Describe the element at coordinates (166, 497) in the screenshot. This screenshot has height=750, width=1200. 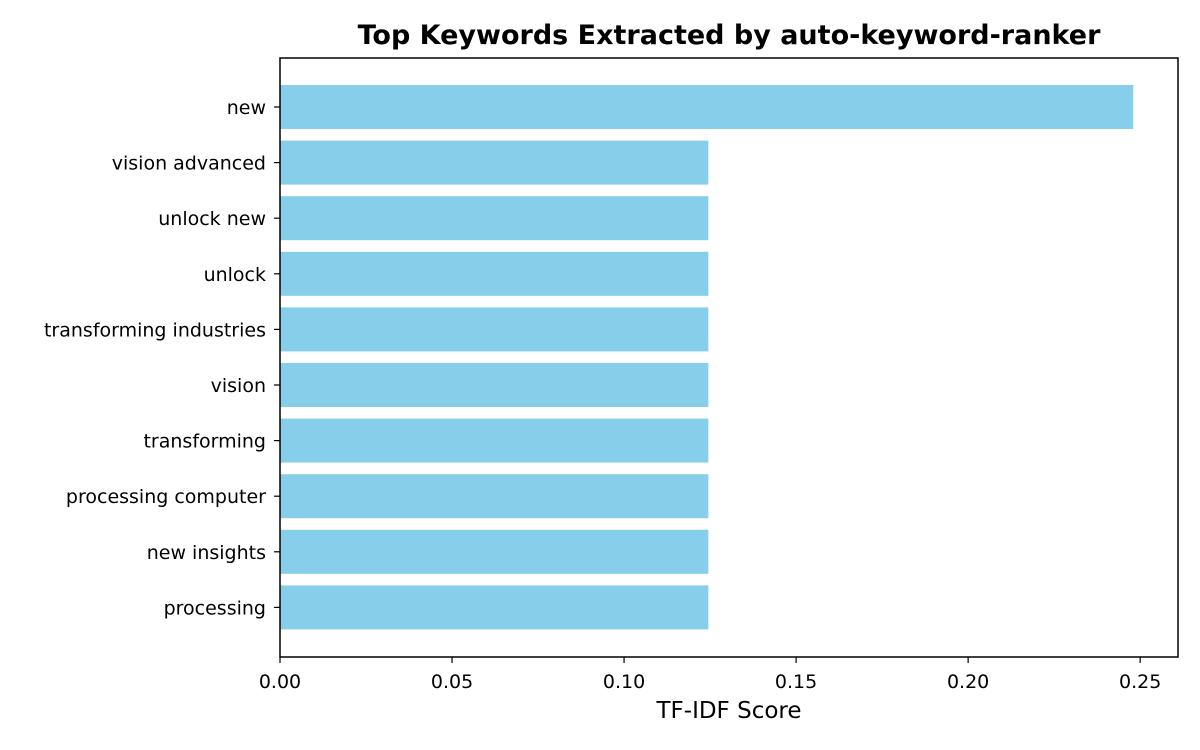
I see `y-tick-label: processing computer` at that location.